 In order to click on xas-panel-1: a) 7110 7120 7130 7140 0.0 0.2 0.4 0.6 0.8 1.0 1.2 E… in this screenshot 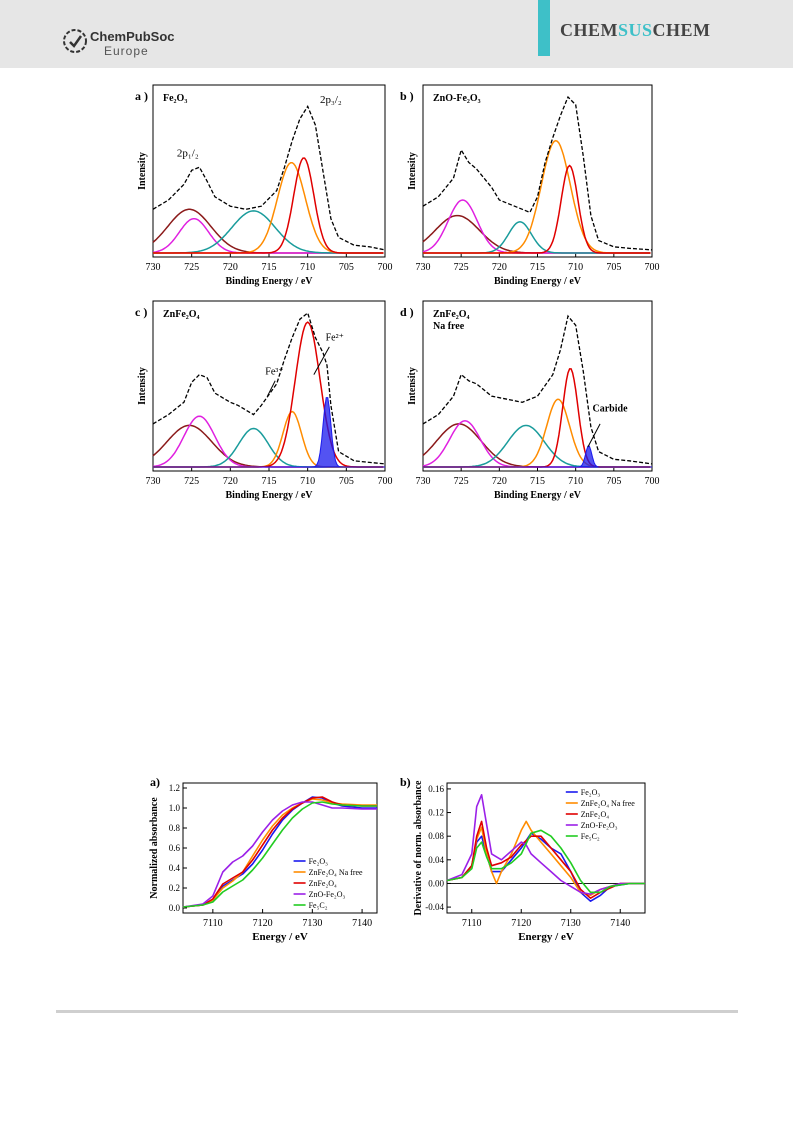, I will do `click(263, 859)`.